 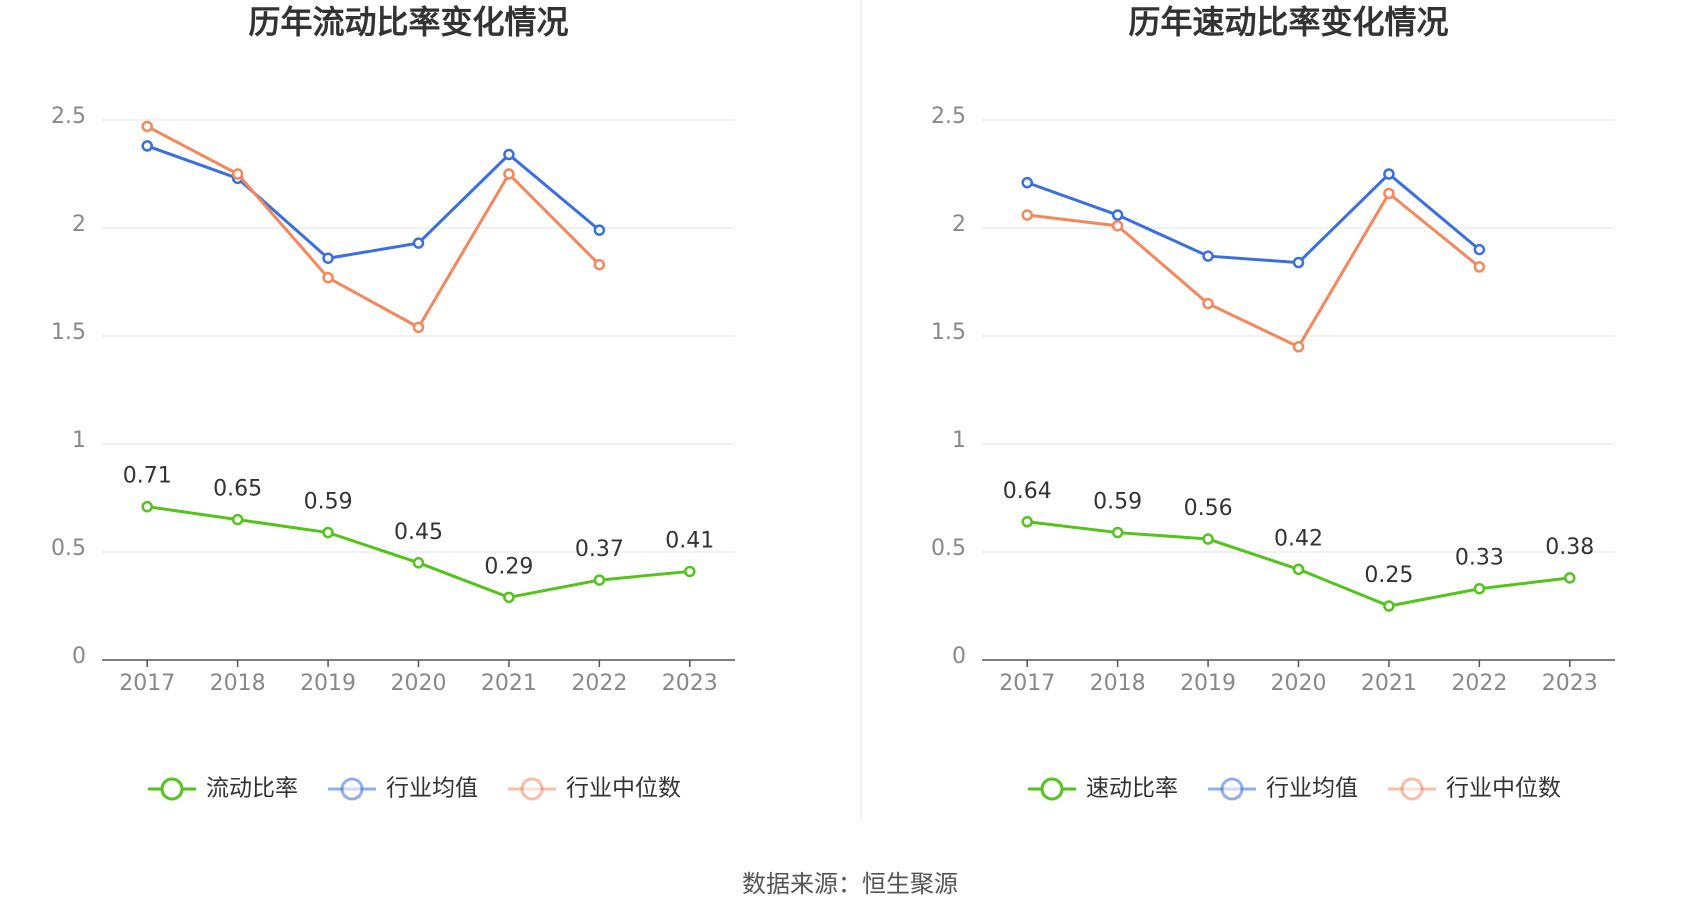 What do you see at coordinates (508, 566) in the screenshot?
I see `data-label: 0.29` at bounding box center [508, 566].